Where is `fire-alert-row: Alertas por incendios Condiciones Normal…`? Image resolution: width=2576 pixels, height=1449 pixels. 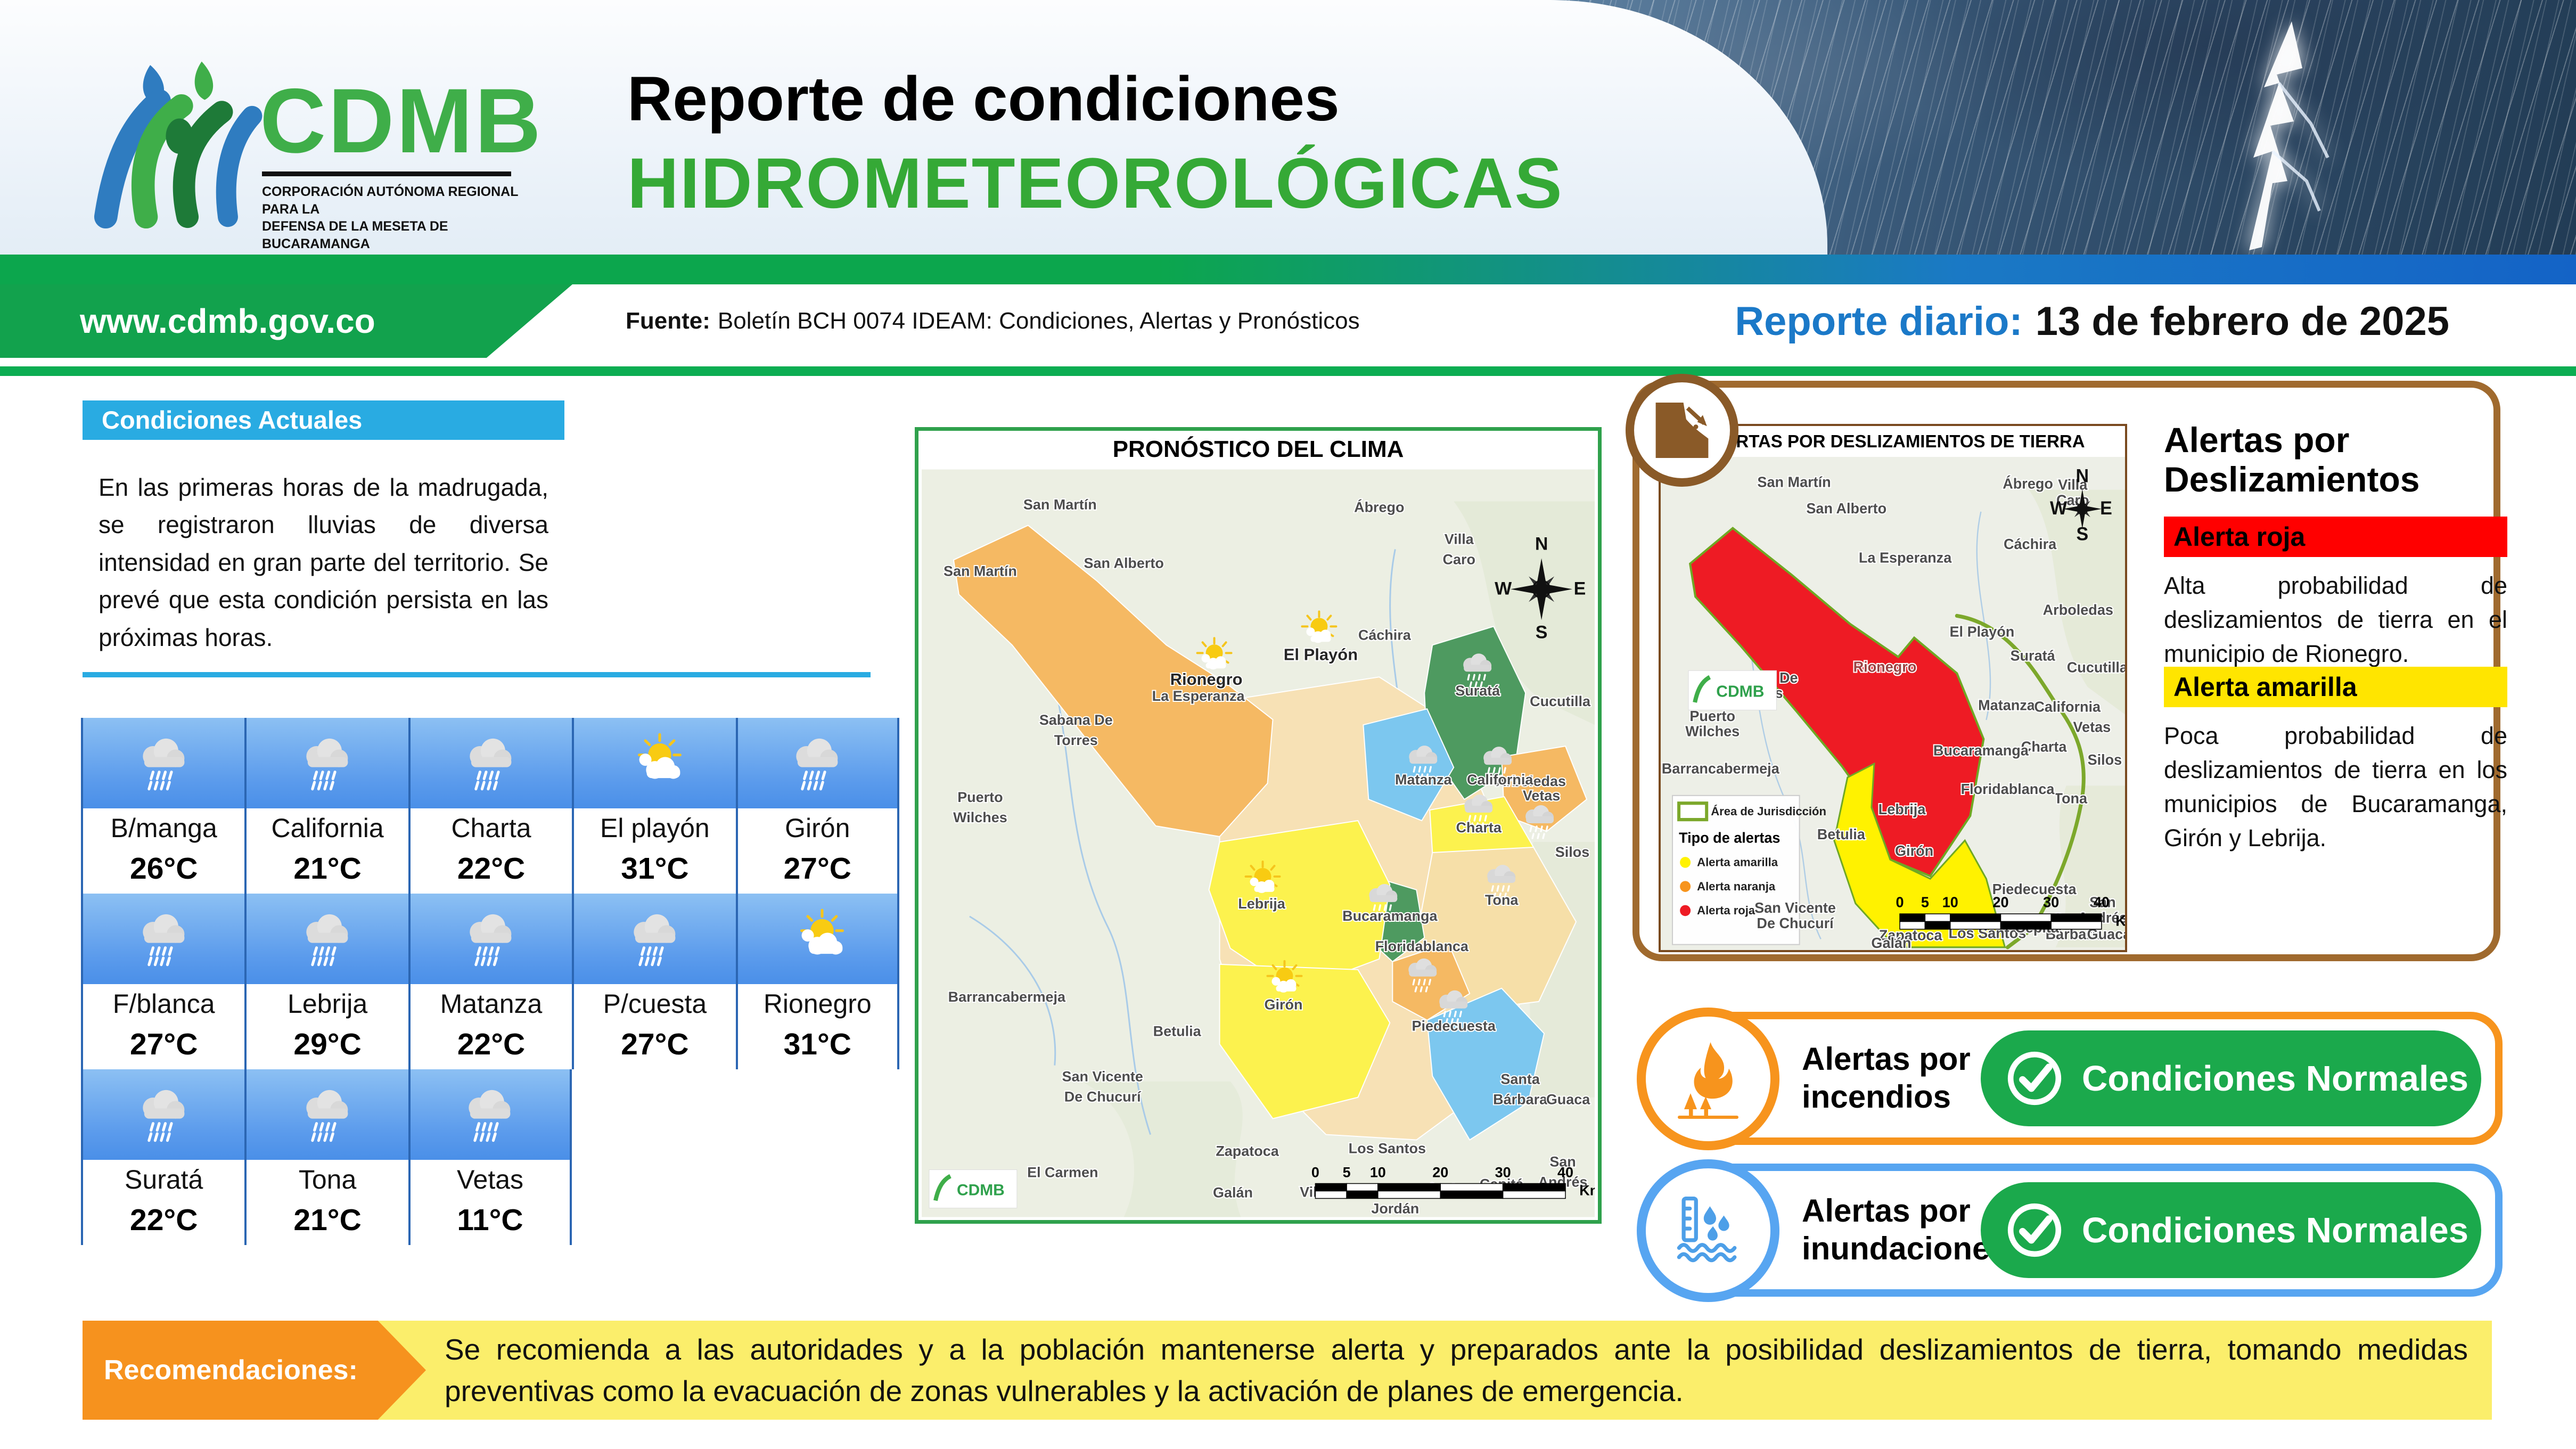
fire-alert-row: Alertas por incendios Condiciones Normal… is located at coordinates (2070, 1079).